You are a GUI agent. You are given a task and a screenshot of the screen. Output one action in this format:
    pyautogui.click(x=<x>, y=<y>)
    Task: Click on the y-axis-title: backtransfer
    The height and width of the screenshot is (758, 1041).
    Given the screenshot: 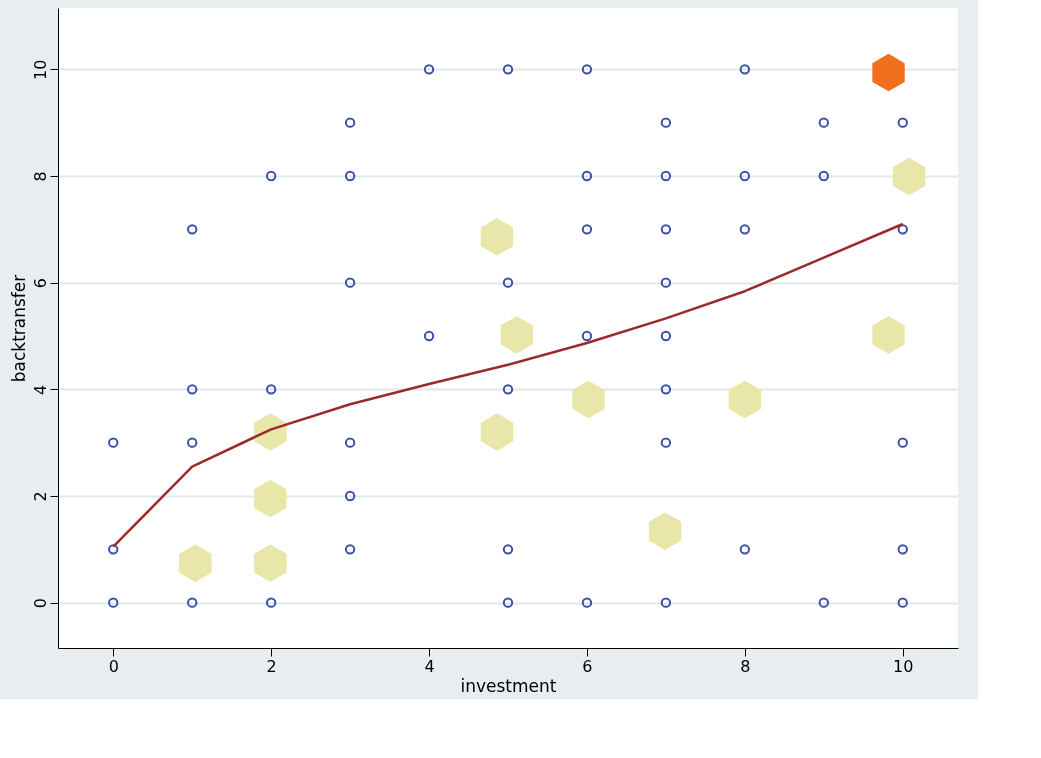 What is the action you would take?
    pyautogui.click(x=18, y=328)
    